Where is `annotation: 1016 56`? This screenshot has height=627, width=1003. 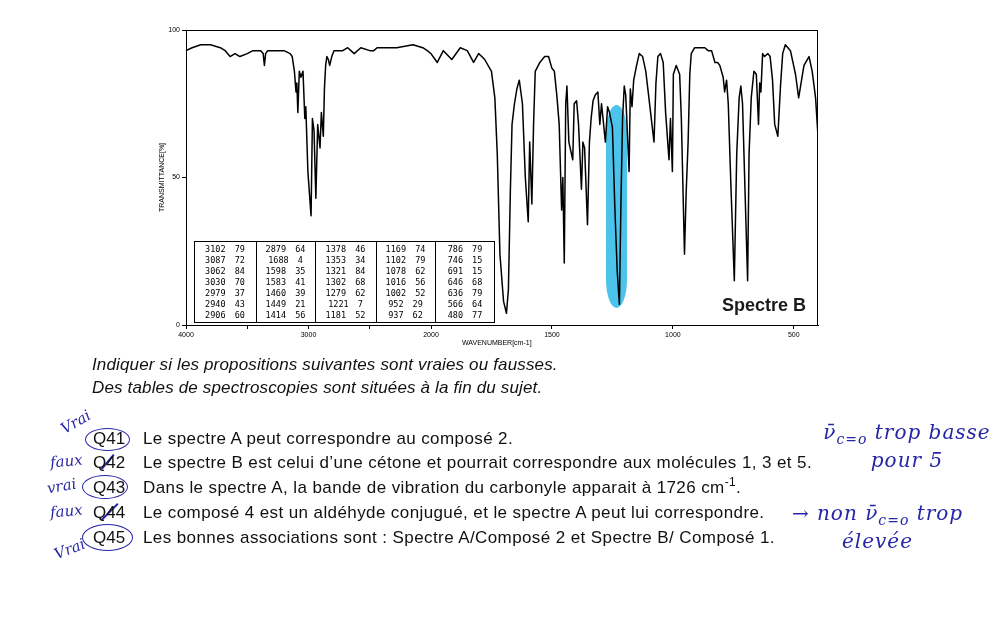
annotation: 1016 56 is located at coordinates (405, 282).